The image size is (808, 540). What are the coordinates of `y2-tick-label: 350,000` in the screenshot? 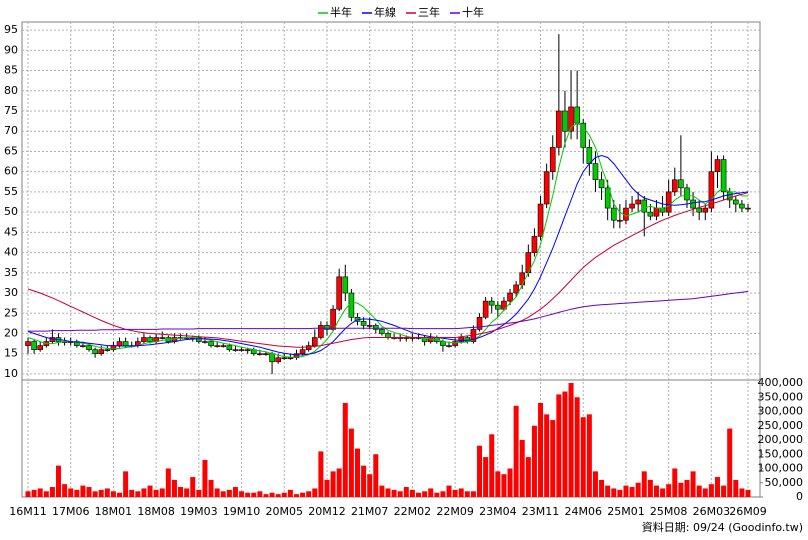 It's located at (781, 396).